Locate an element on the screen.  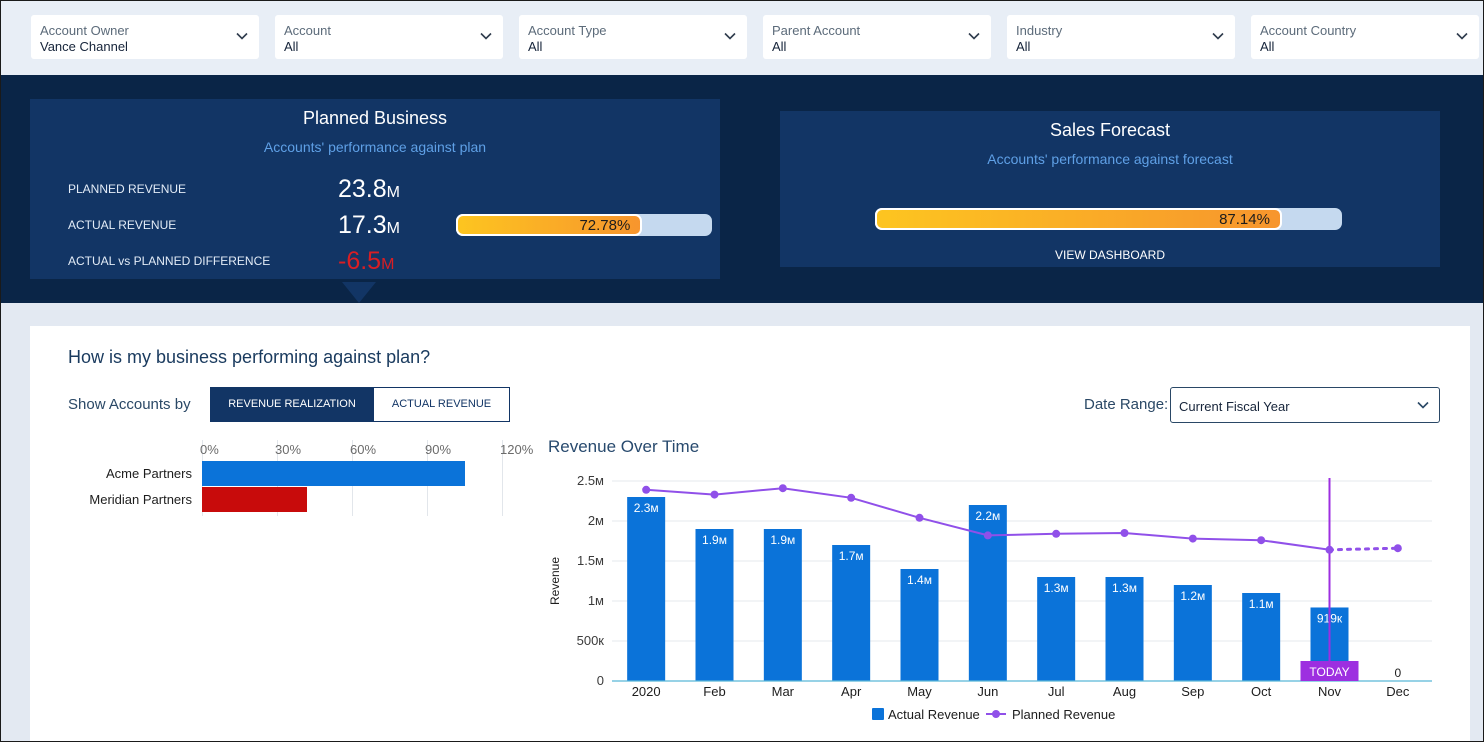
today-badge is located at coordinates (1329, 671).